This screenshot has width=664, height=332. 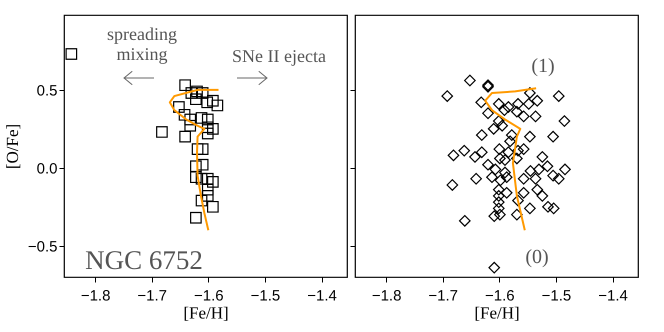 I want to click on annotation: (0), so click(x=537, y=257).